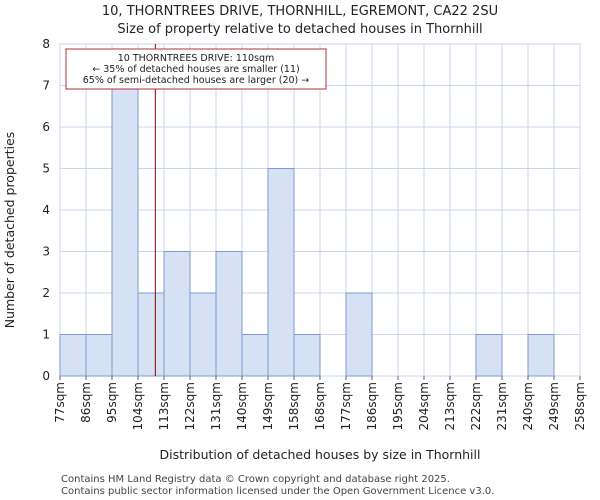  I want to click on y-tick-label: 6, so click(46, 127).